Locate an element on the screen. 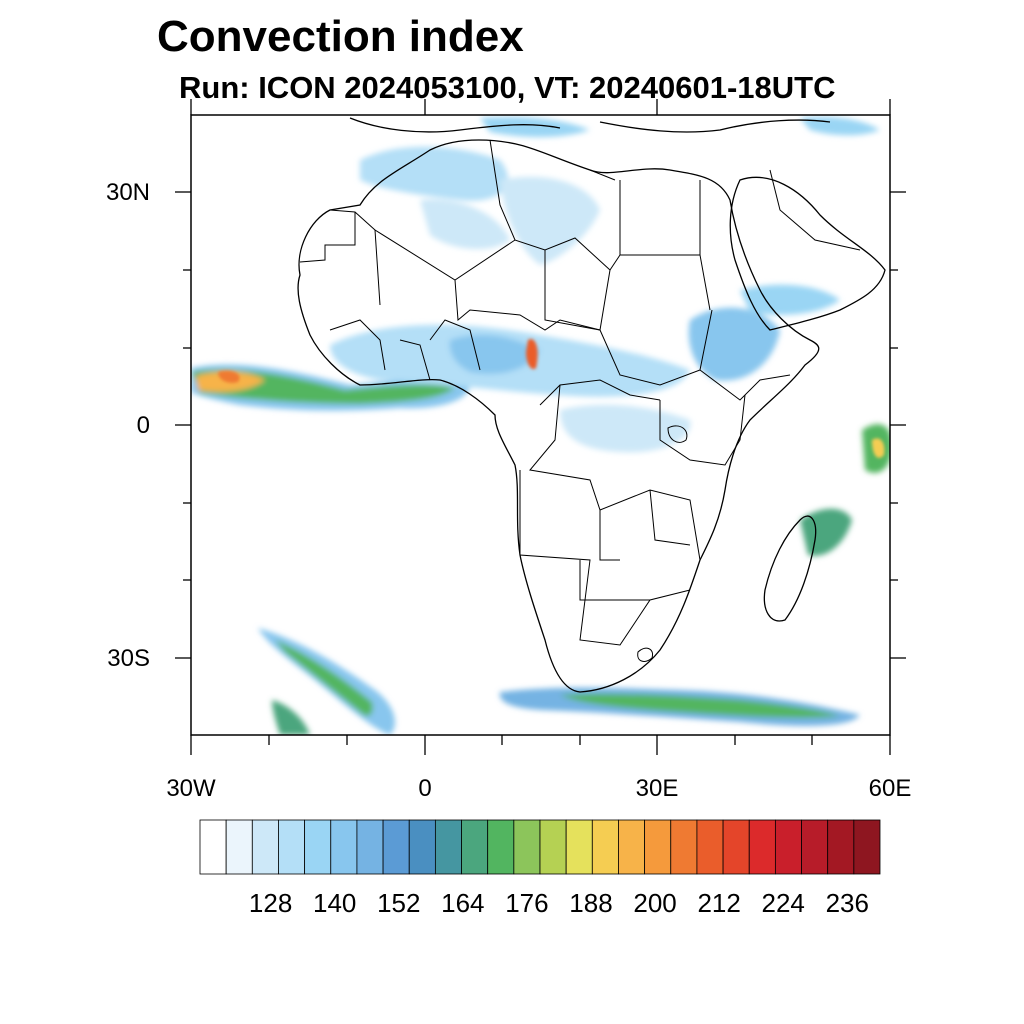 This screenshot has width=1024, height=1024. arabia-cells is located at coordinates (790, 299).